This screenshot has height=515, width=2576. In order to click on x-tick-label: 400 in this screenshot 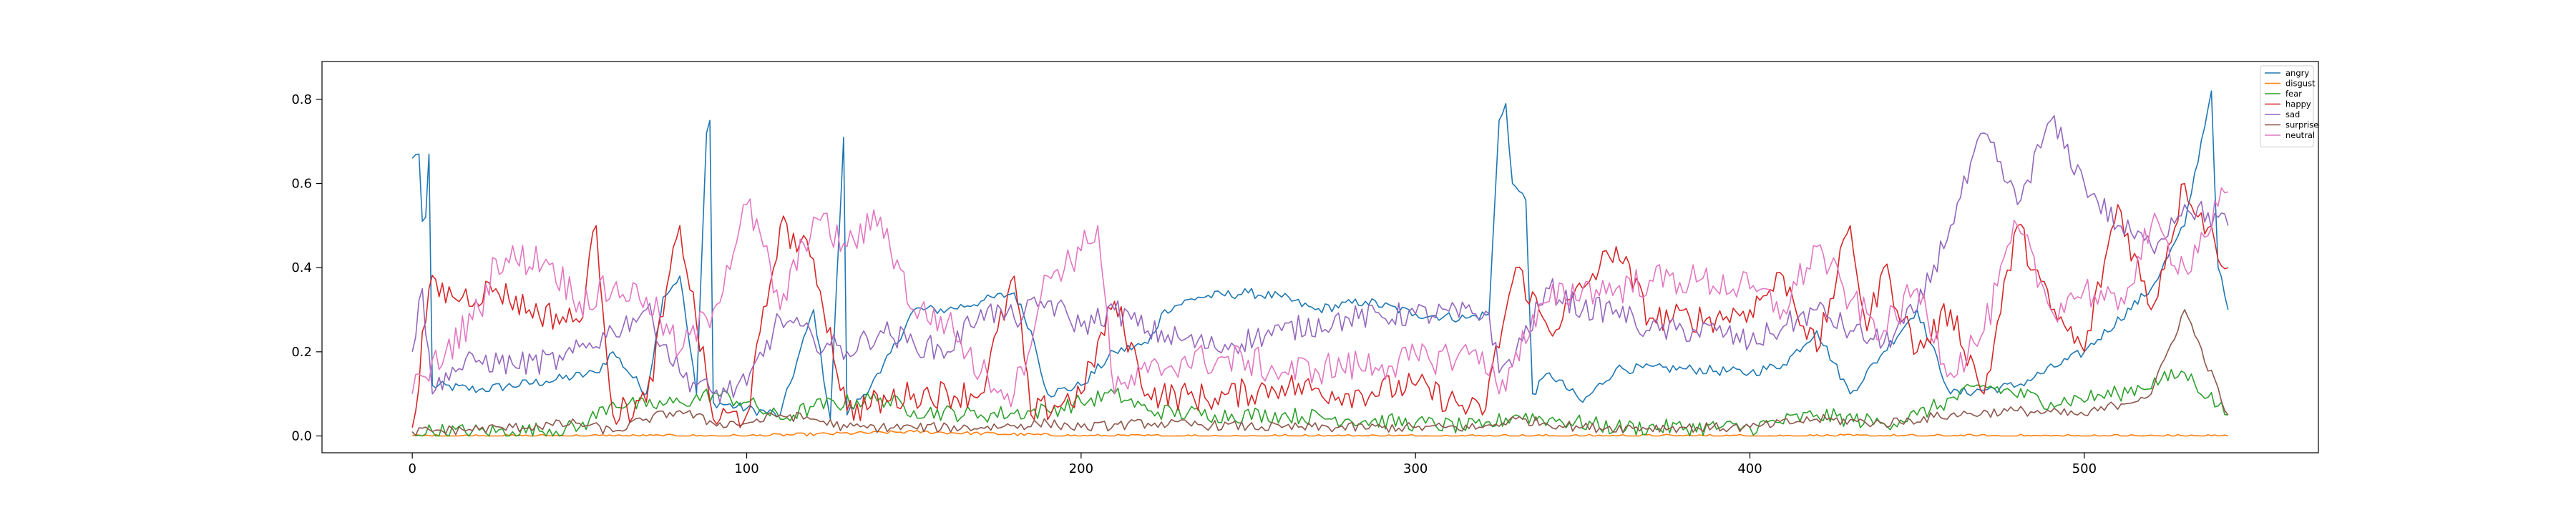, I will do `click(1749, 469)`.